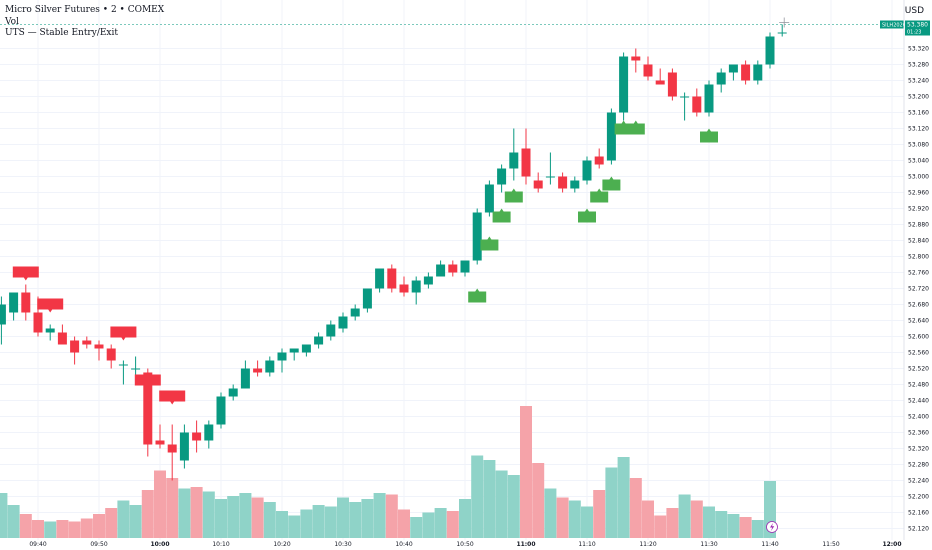 The width and height of the screenshot is (932, 550). I want to click on price-tick-label: 53.120, so click(918, 129).